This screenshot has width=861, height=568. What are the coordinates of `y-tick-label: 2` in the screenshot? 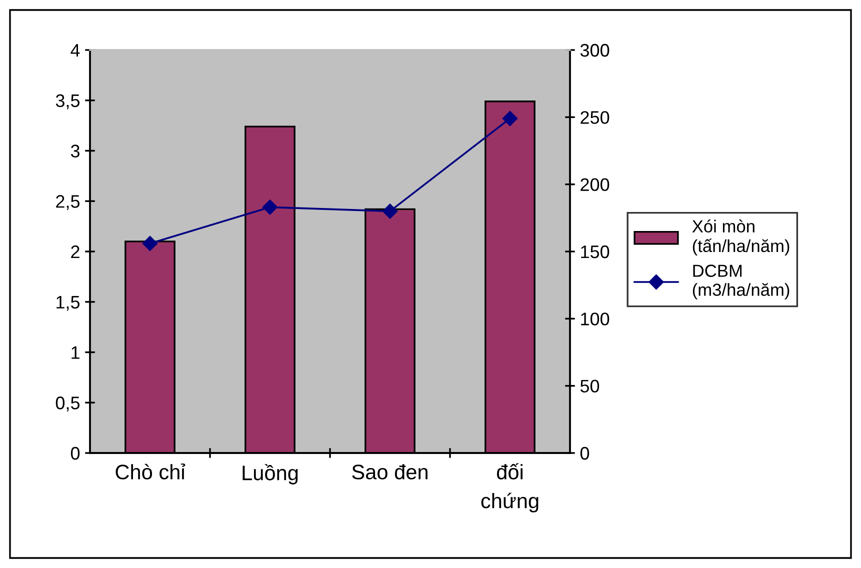 It's located at (75, 251).